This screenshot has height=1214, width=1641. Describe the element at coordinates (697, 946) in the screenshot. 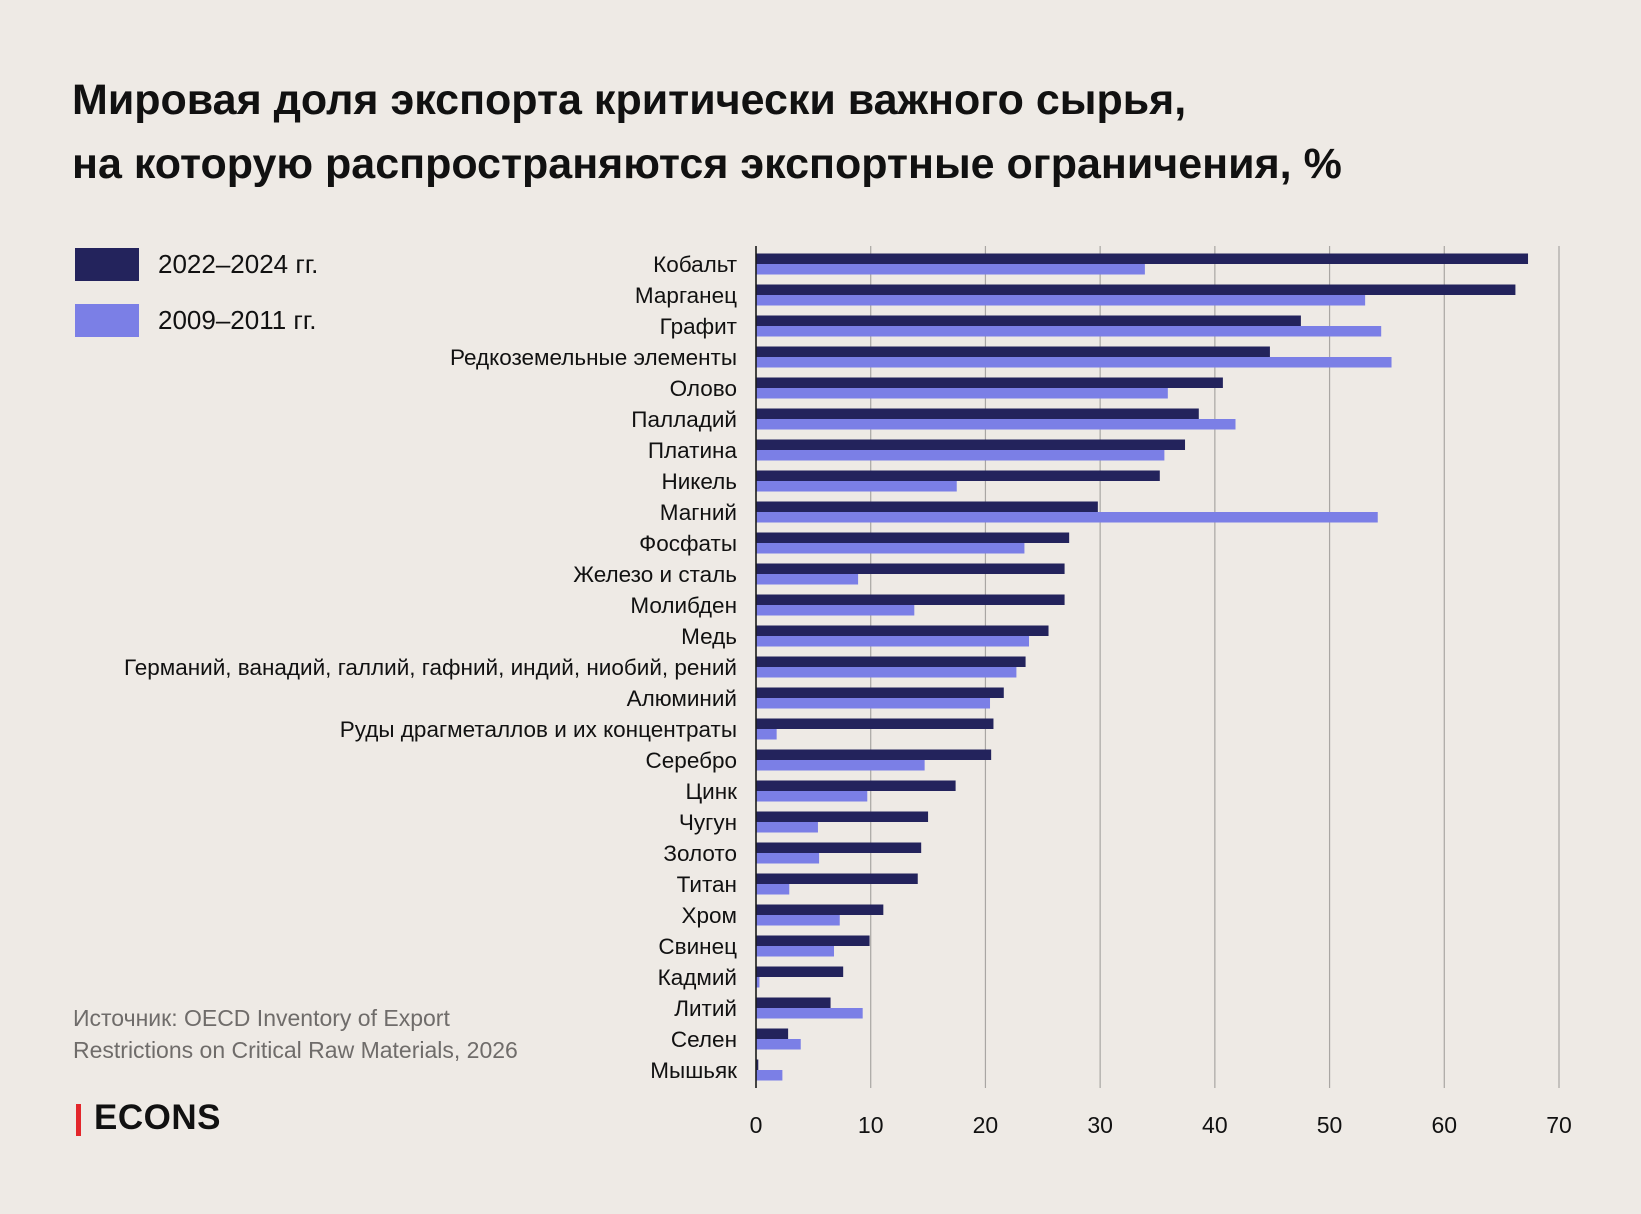

I see `category-label: Свинец` at that location.